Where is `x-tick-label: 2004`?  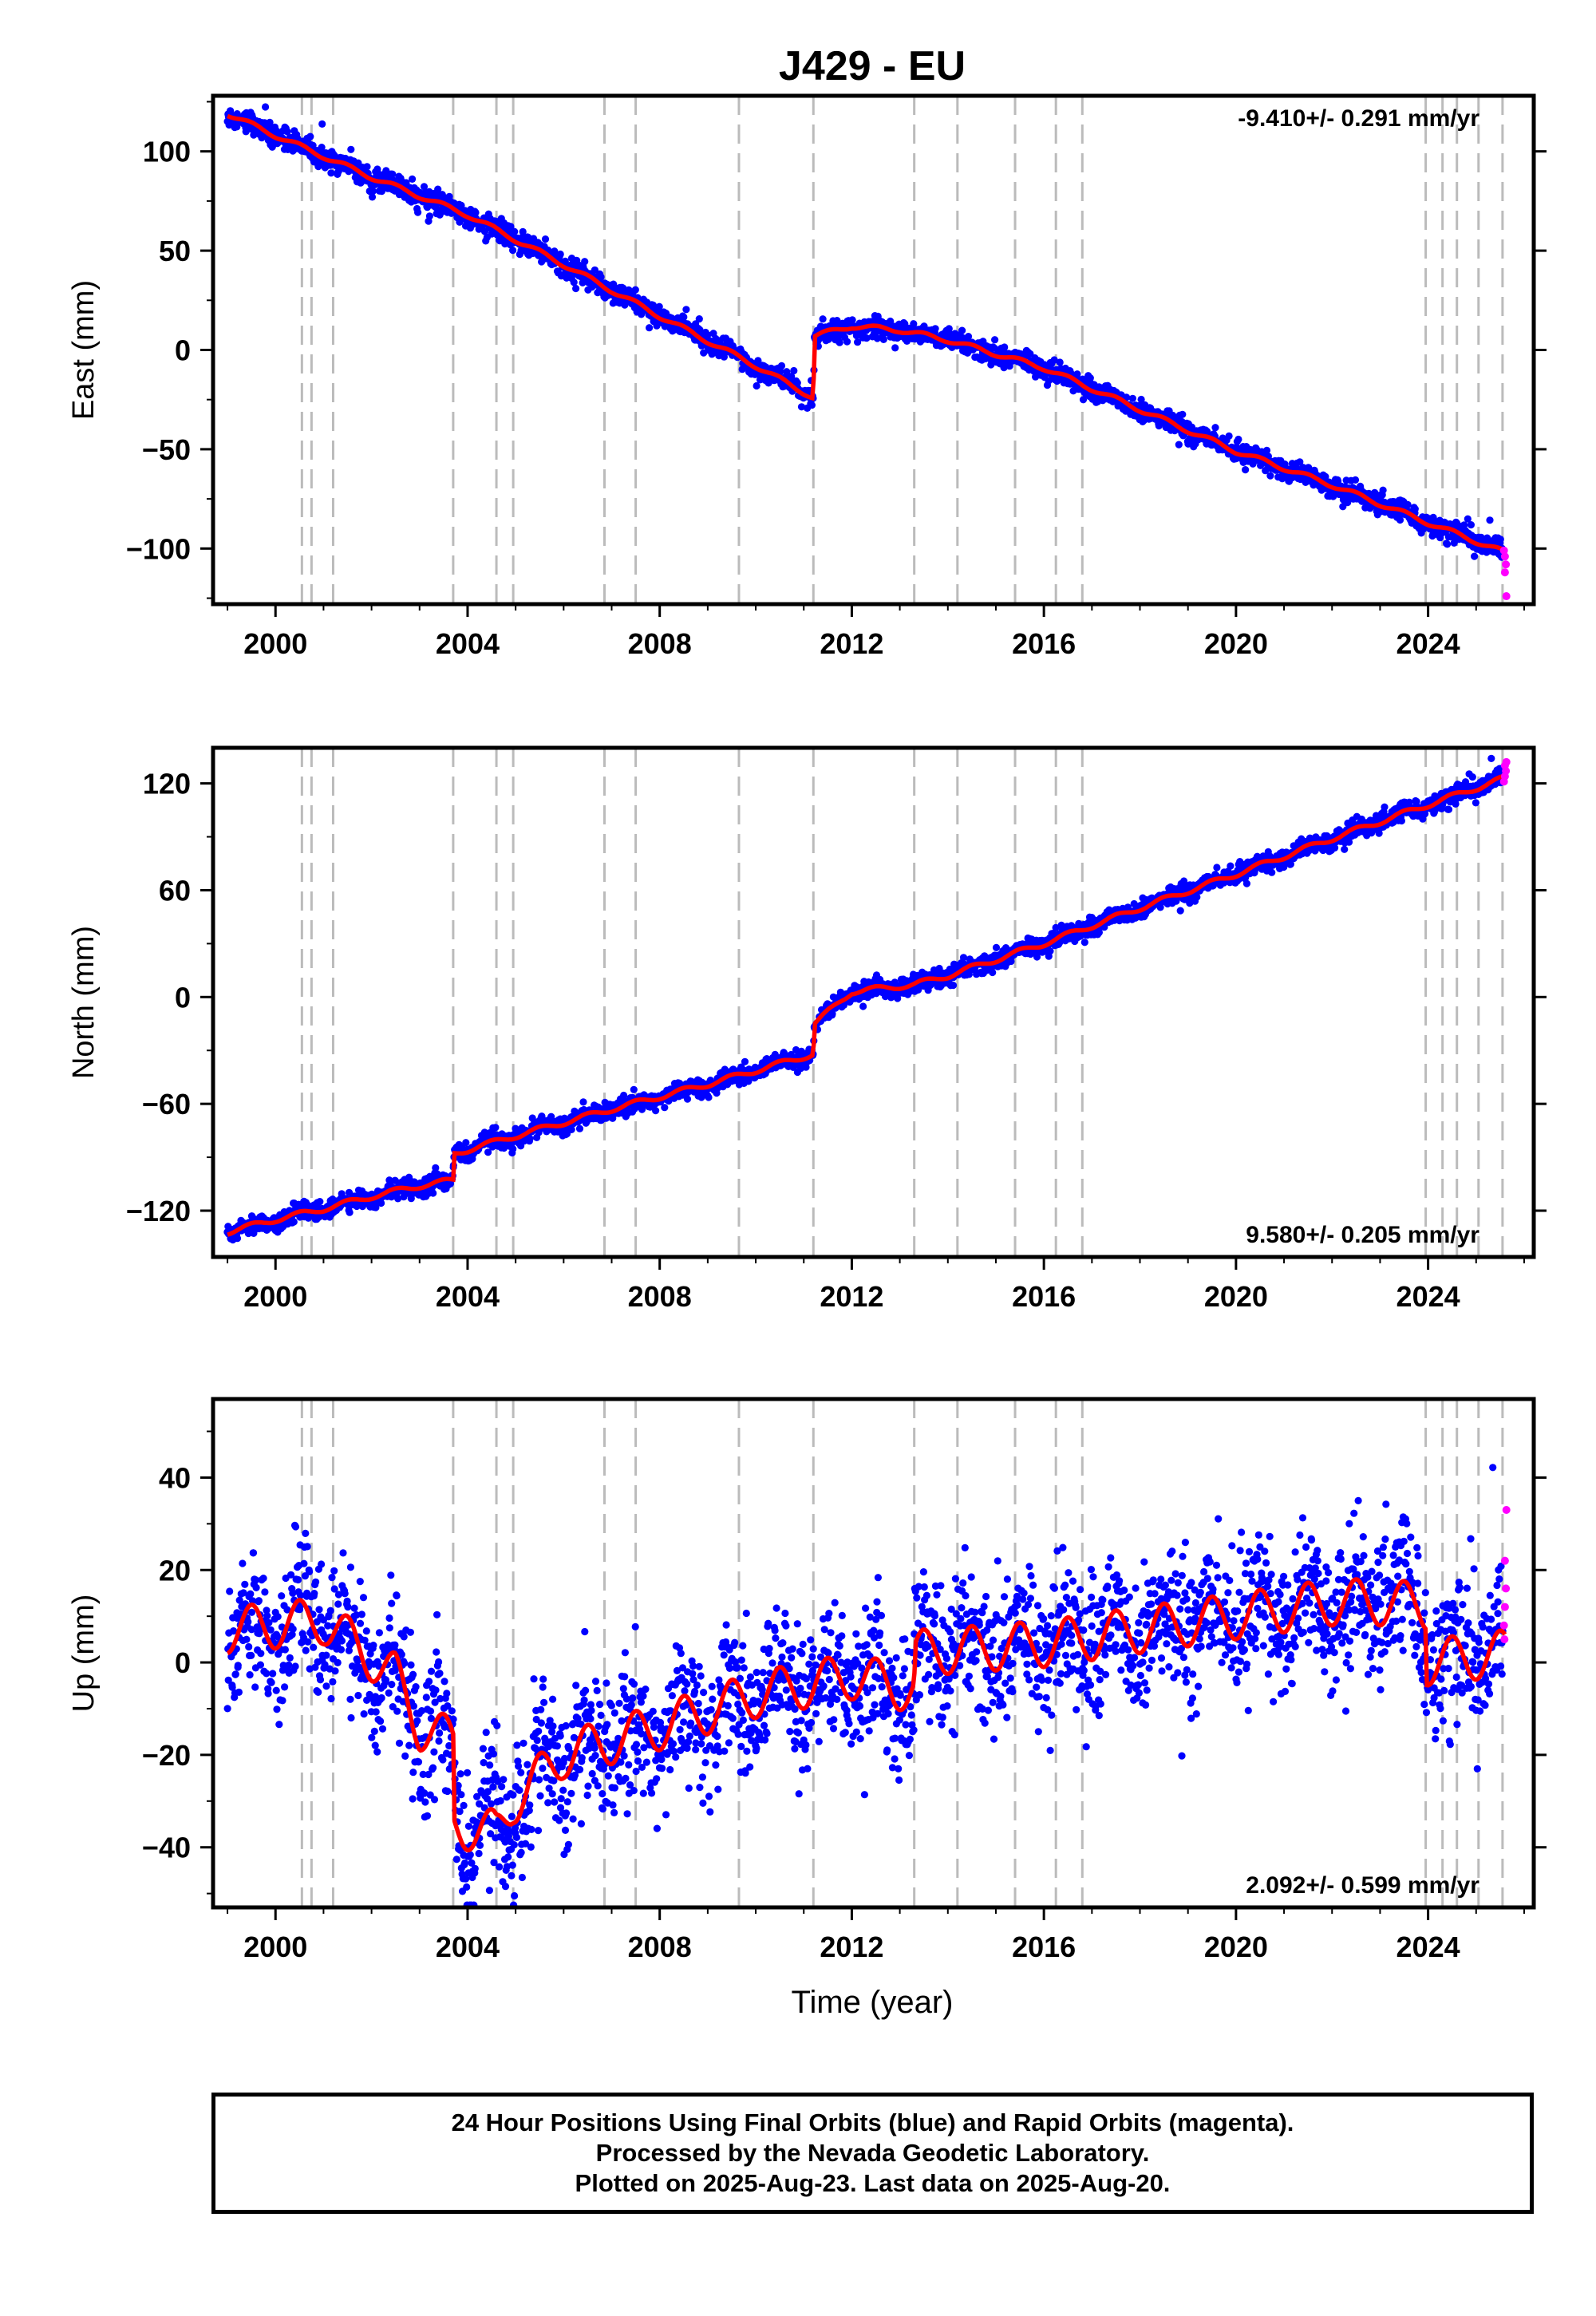 x-tick-label: 2004 is located at coordinates (468, 643).